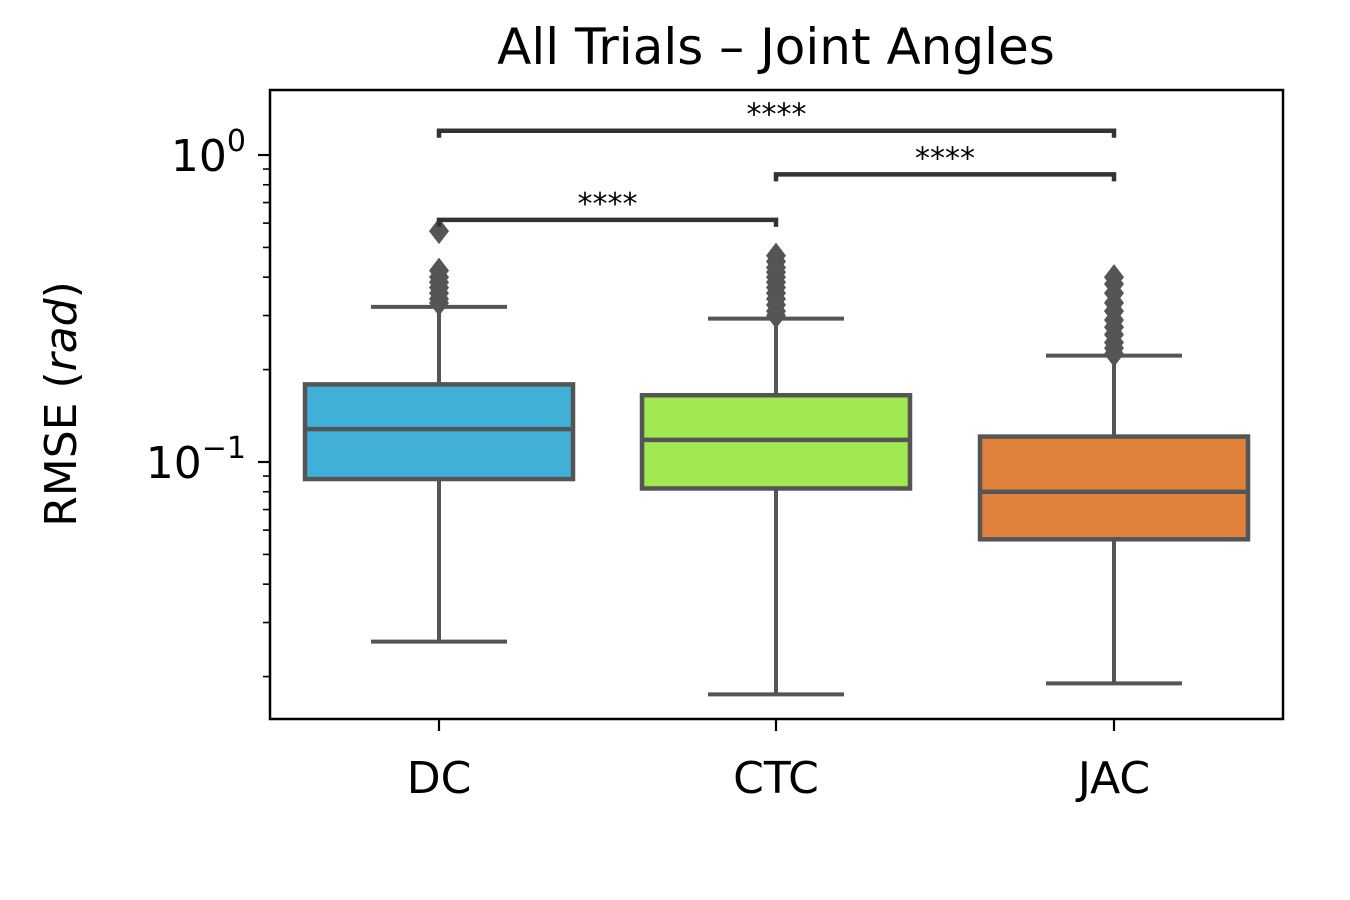 The width and height of the screenshot is (1350, 900). I want to click on y-tick-label: 10⁻¹, so click(196, 460).